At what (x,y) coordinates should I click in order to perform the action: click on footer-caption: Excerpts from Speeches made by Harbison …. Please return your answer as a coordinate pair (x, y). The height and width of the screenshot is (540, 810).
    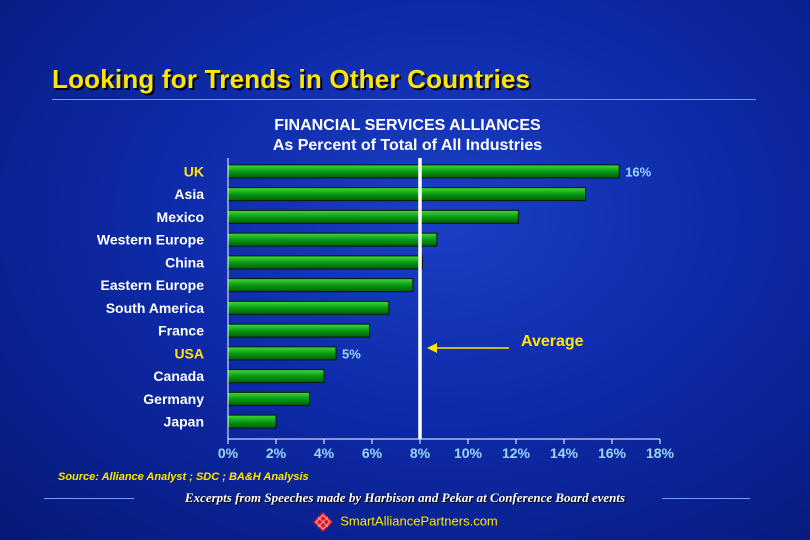
    Looking at the image, I should click on (405, 497).